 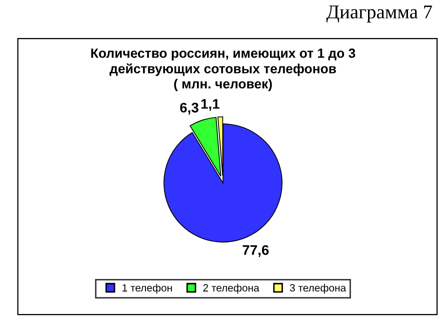 What do you see at coordinates (223, 70) in the screenshot?
I see `chart-title: Количество россиян, имеющих от 1 до 3 действующих сотовых телефонов ( млн. человек)` at bounding box center [223, 70].